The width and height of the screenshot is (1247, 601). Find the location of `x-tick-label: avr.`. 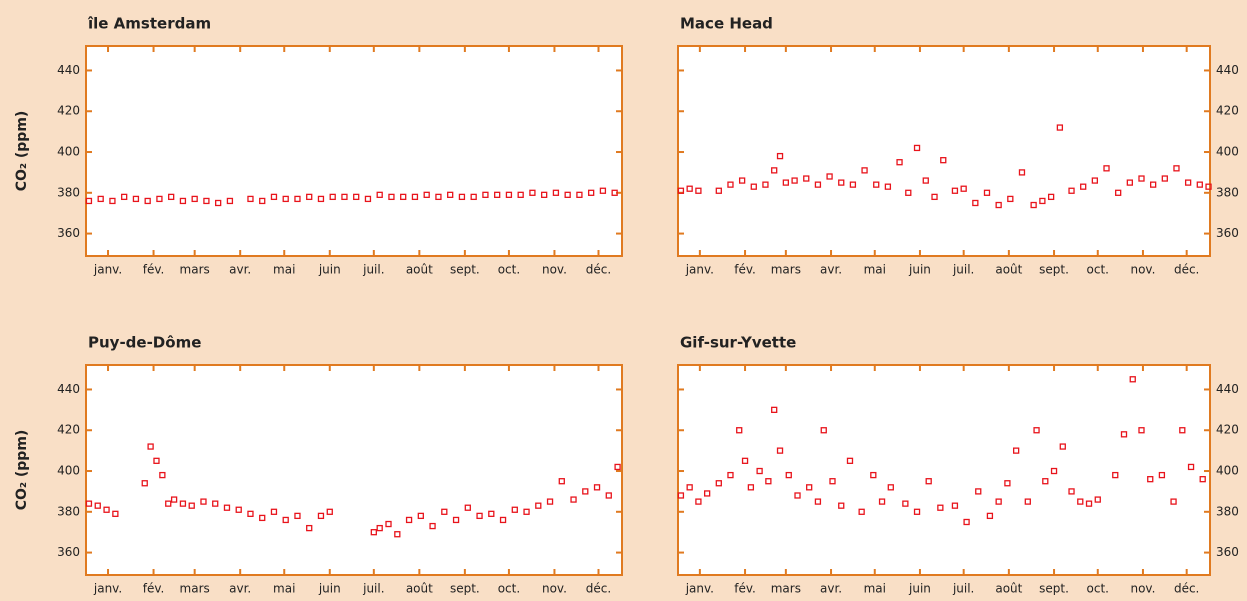

x-tick-label: avr. is located at coordinates (831, 589).